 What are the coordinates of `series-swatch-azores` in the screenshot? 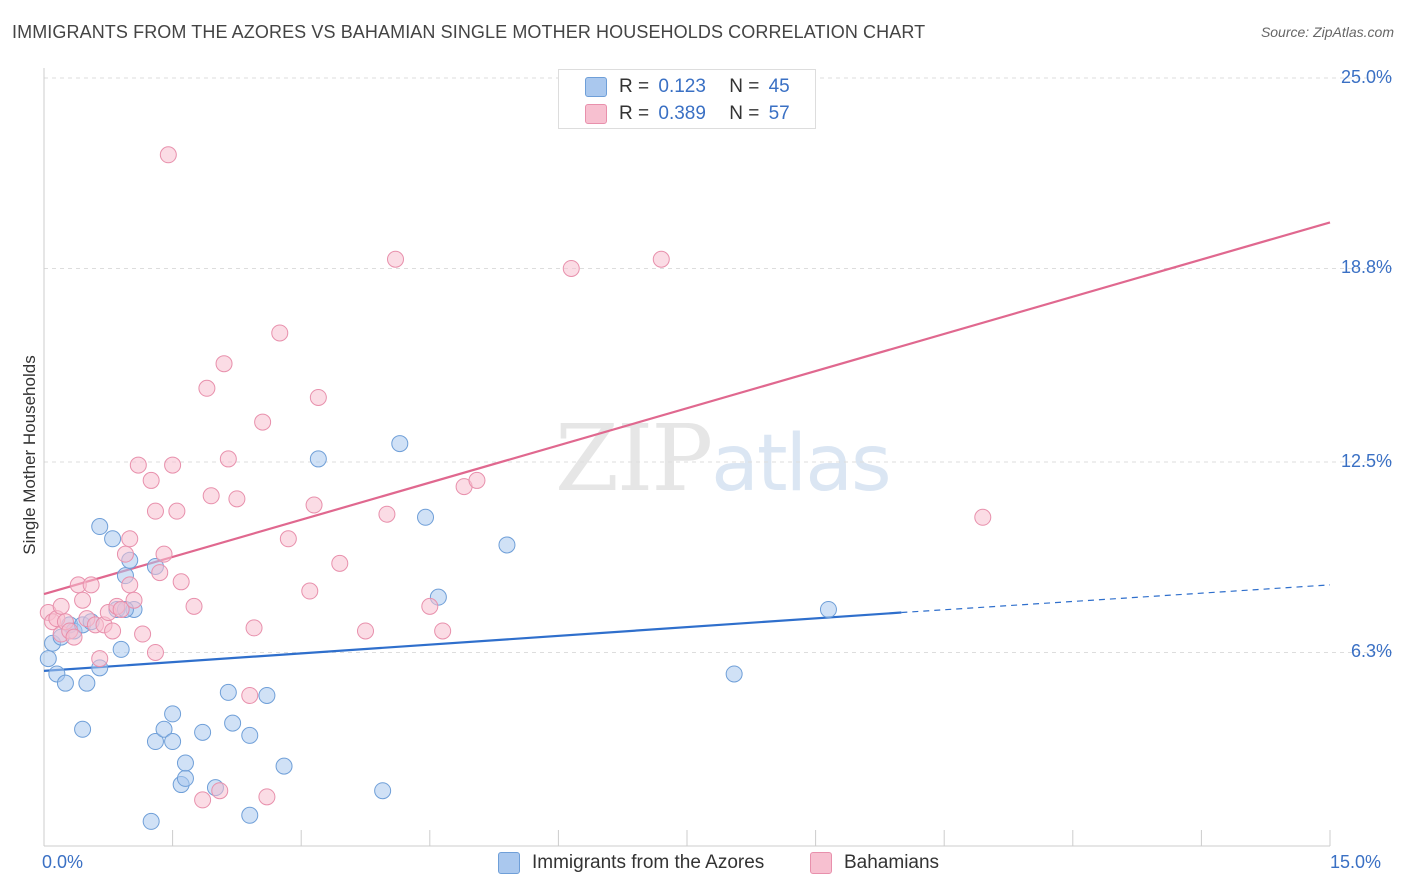 It's located at (509, 863).